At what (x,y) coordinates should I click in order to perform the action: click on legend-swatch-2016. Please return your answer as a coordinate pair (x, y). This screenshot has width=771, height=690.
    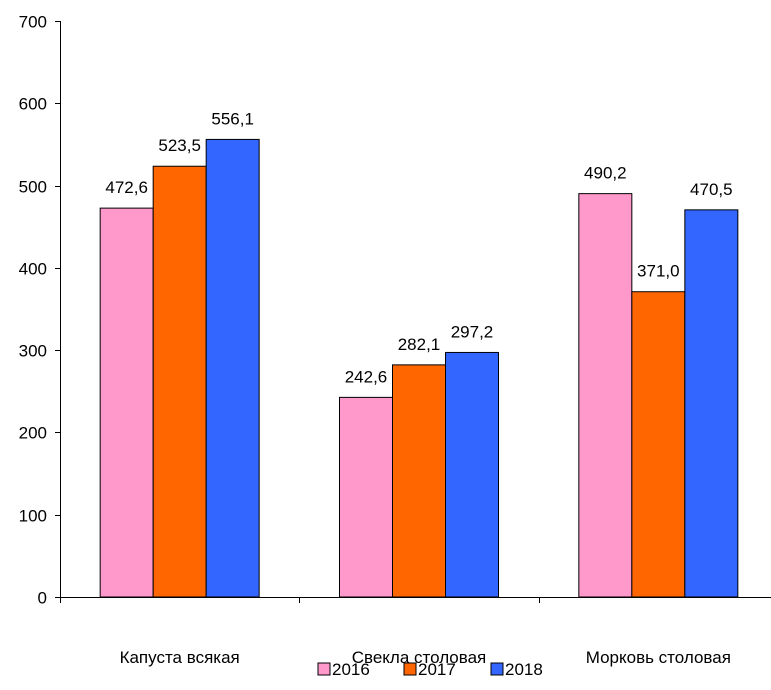
    Looking at the image, I should click on (324, 669).